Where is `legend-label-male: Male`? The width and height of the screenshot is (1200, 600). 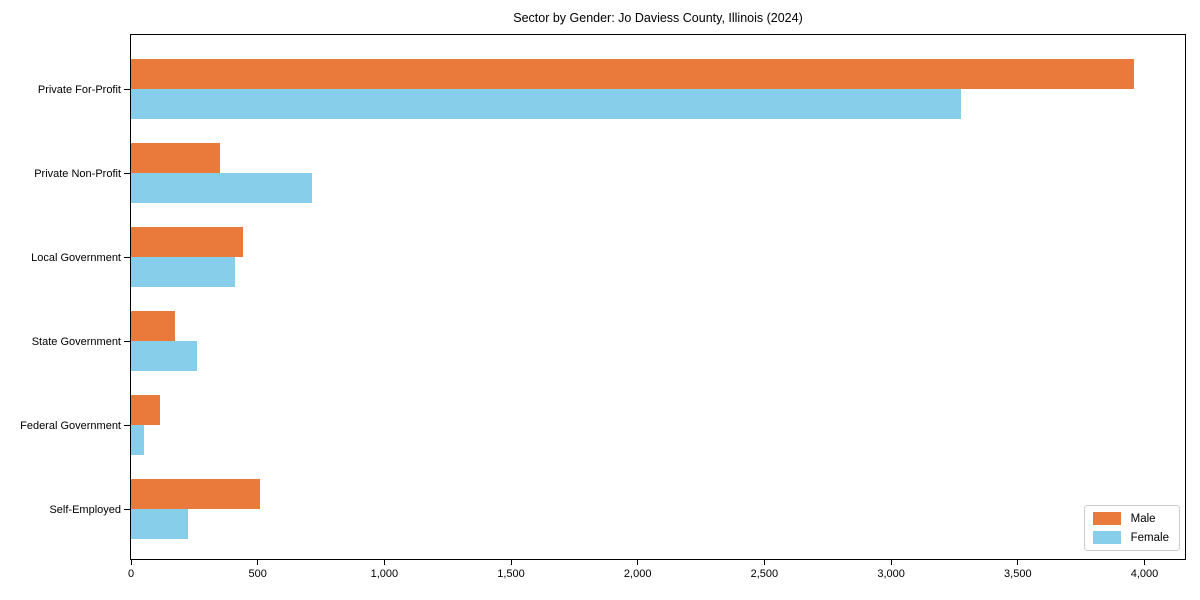
legend-label-male: Male is located at coordinates (1143, 518).